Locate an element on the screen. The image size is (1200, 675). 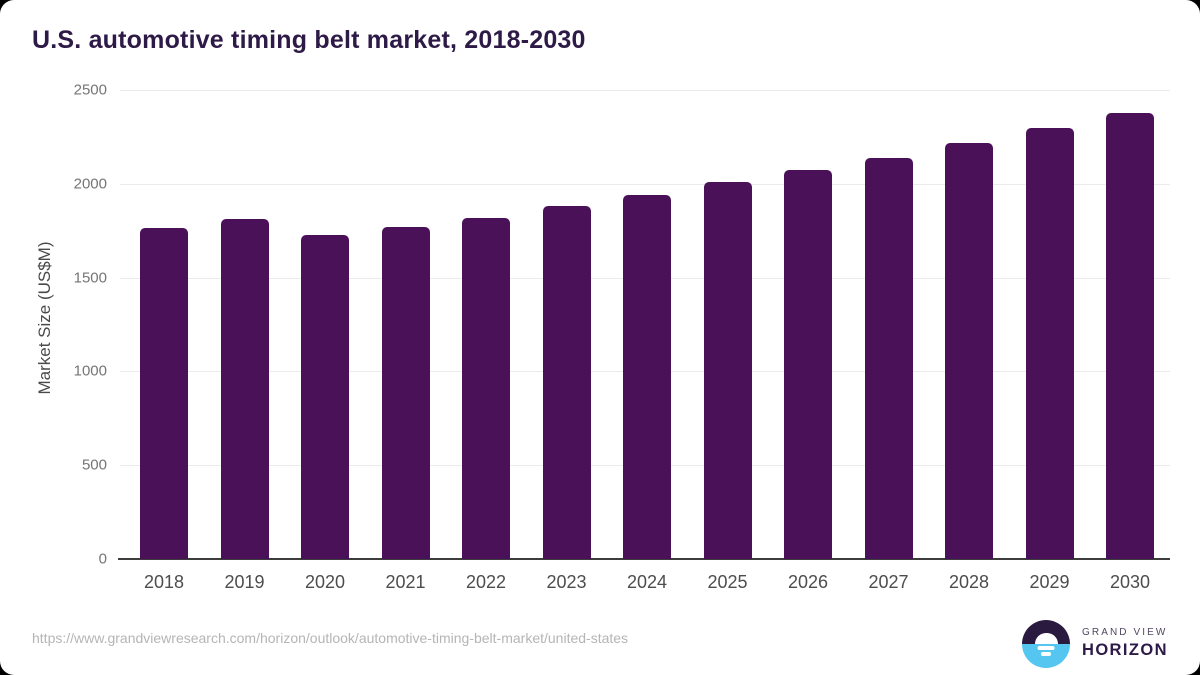
x-tick-label-2019: 2019 is located at coordinates (244, 582).